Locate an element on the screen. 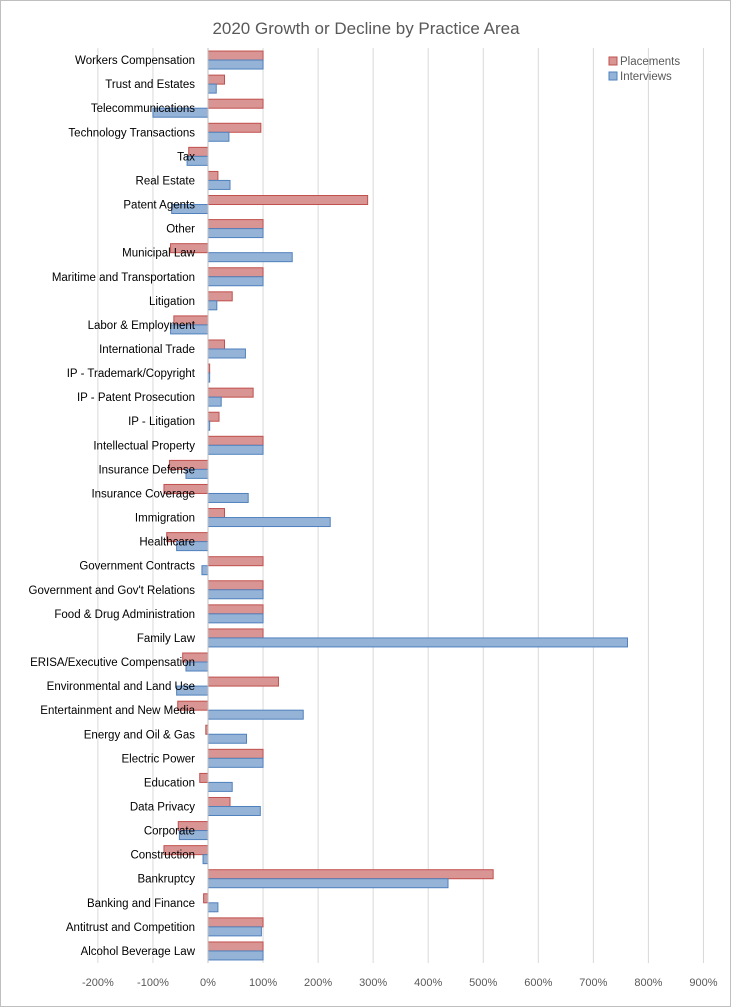 The height and width of the screenshot is (1007, 731). bar-placements-workers-compensation is located at coordinates (235, 55).